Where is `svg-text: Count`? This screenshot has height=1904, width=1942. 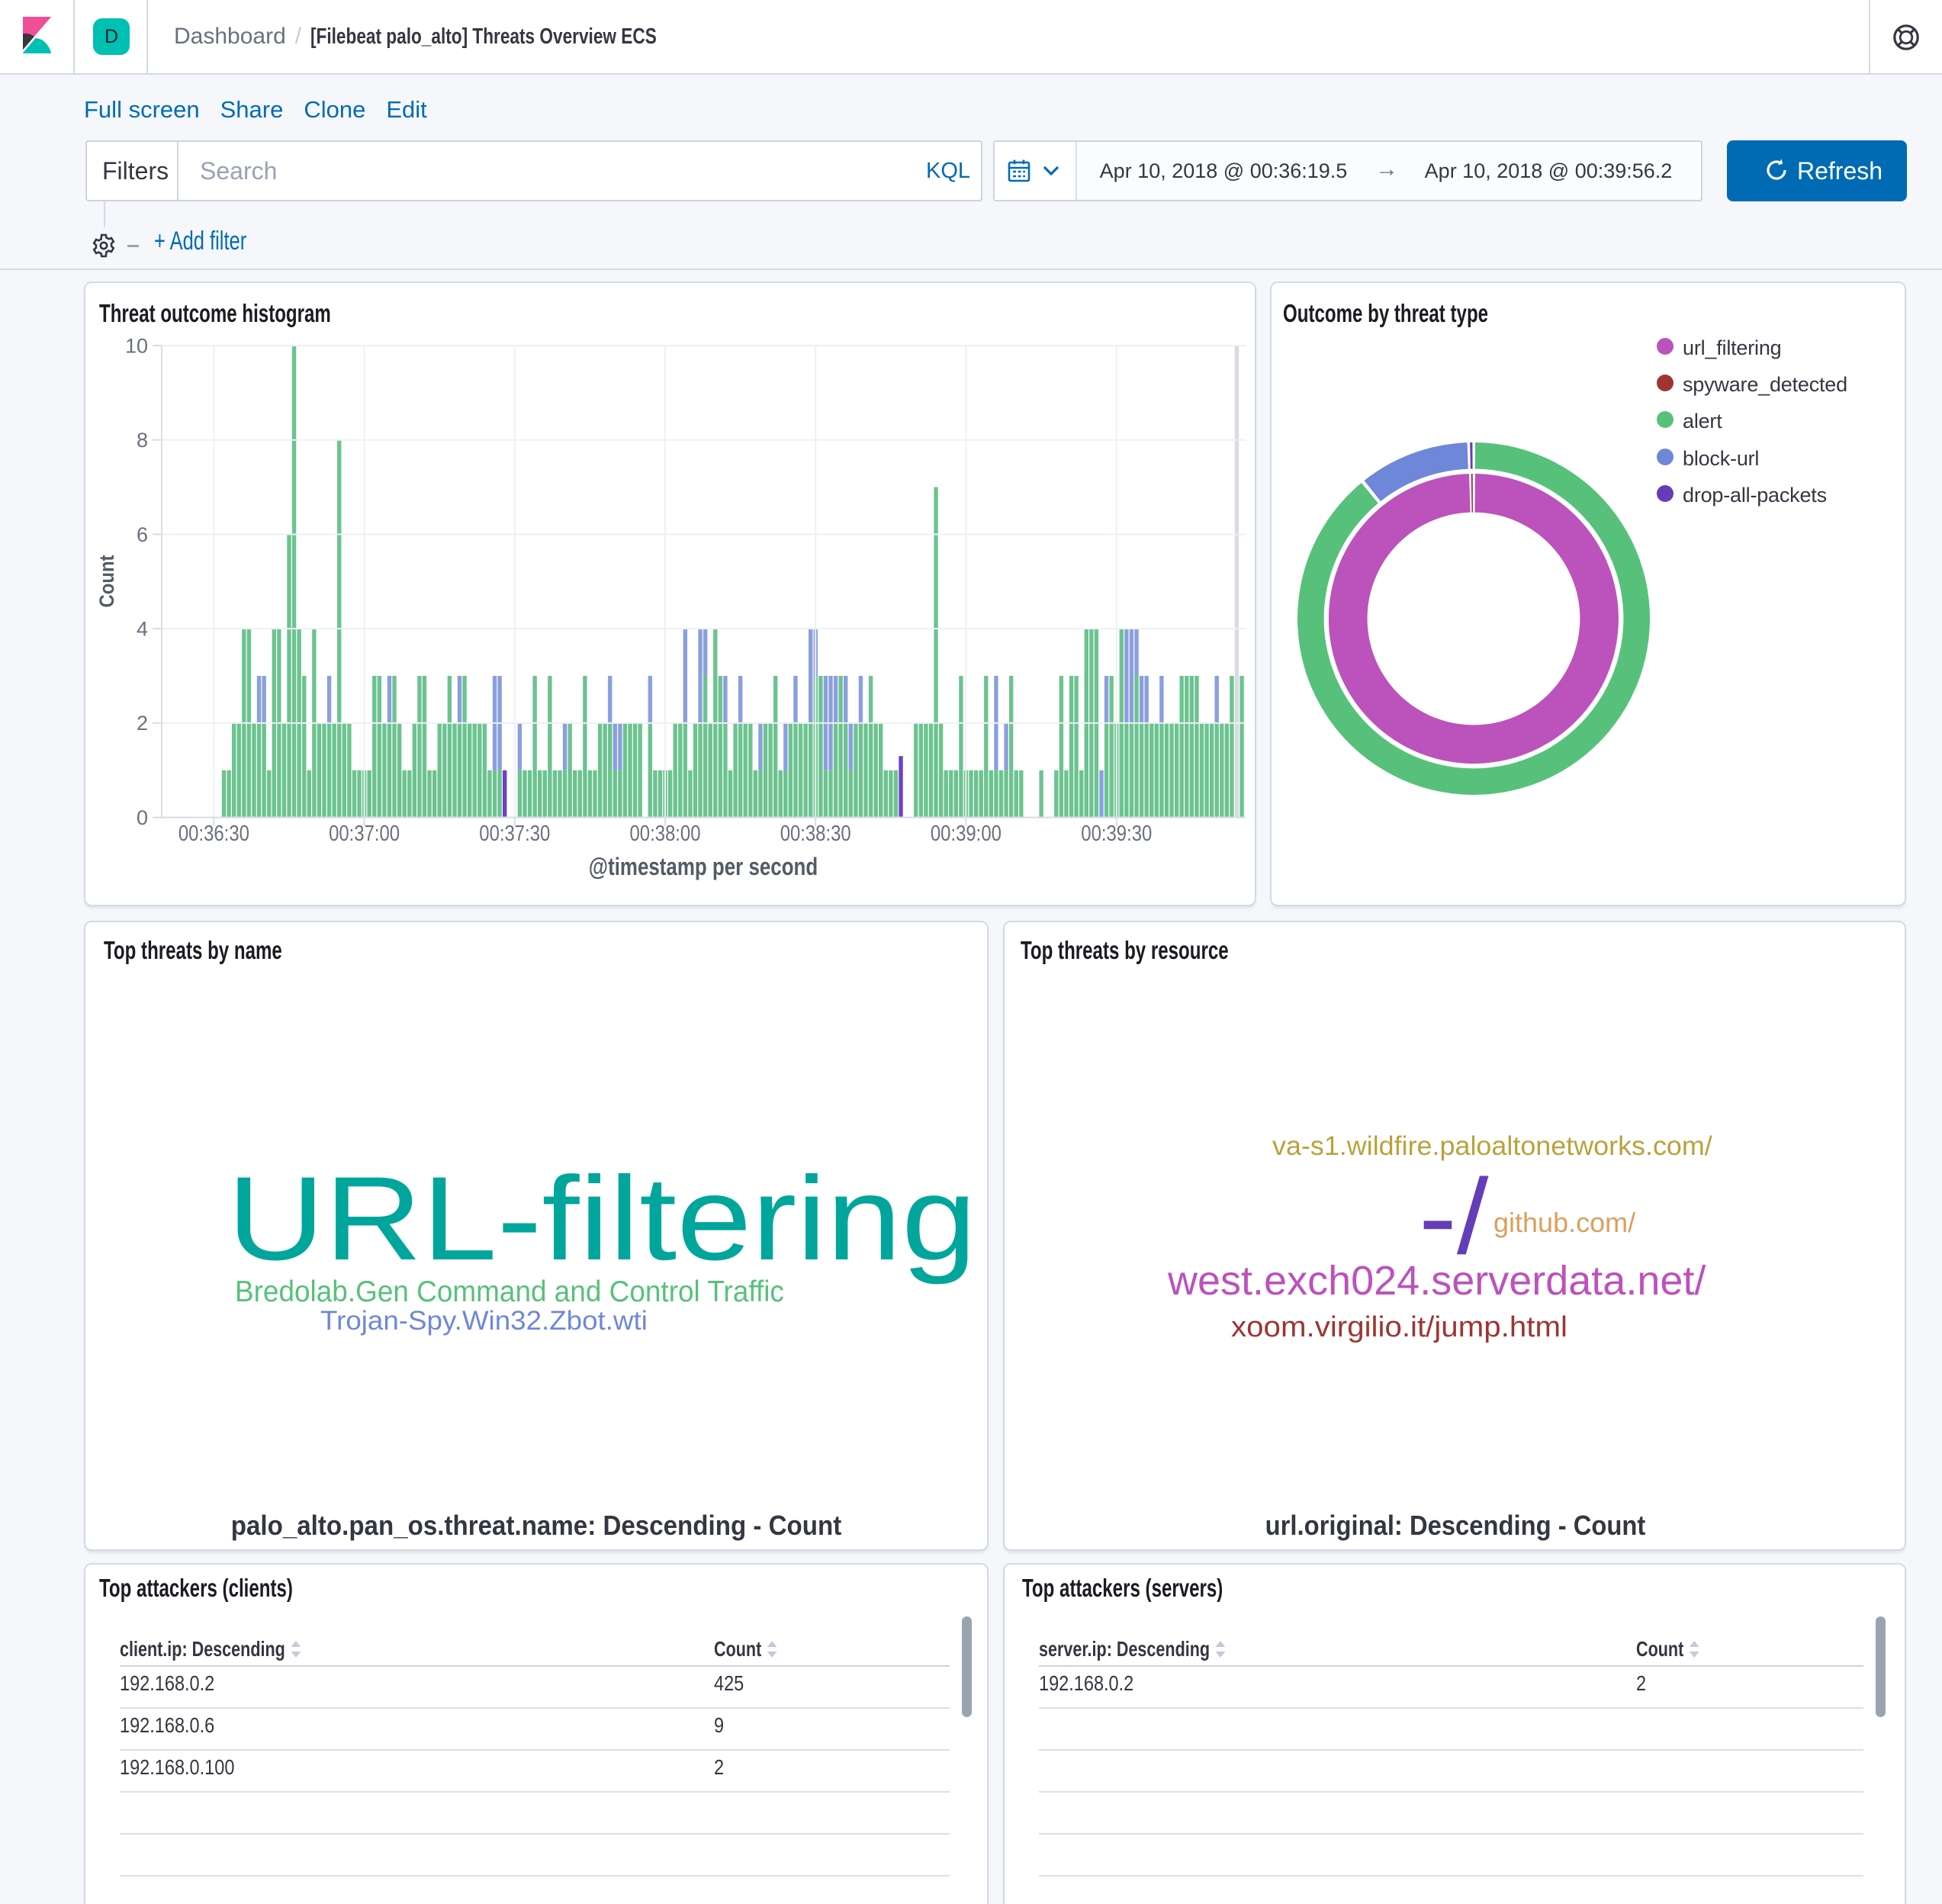 svg-text: Count is located at coordinates (106, 581).